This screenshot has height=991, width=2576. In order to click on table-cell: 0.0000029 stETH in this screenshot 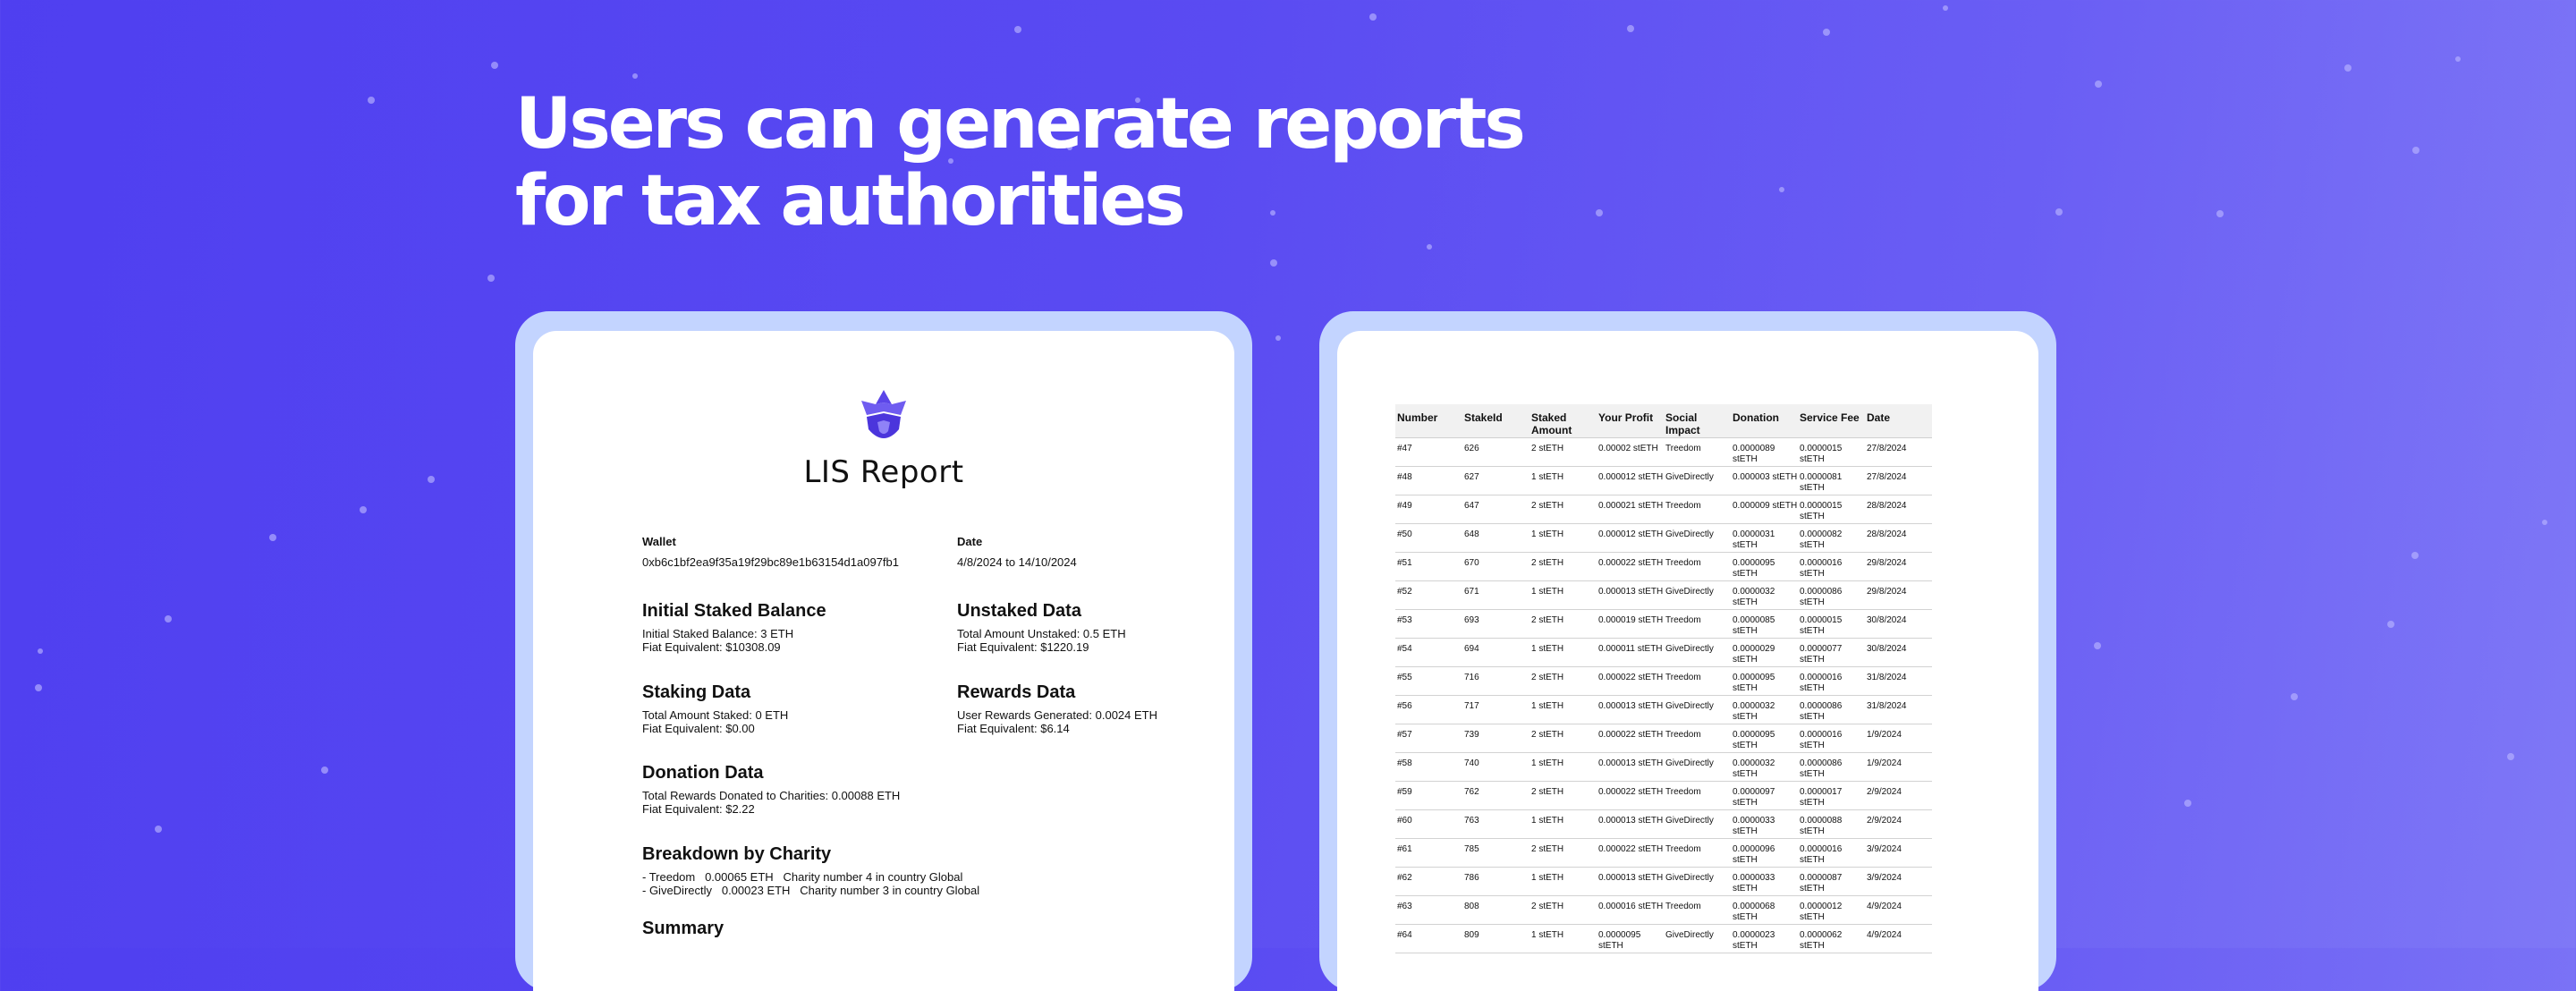, I will do `click(1754, 654)`.